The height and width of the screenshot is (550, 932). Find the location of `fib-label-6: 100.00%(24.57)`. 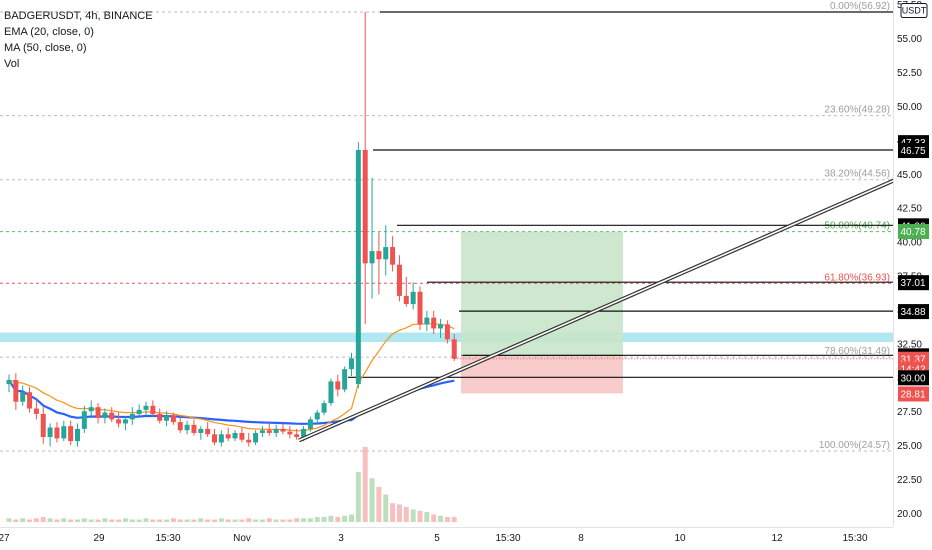

fib-label-6: 100.00%(24.57) is located at coordinates (854, 445).